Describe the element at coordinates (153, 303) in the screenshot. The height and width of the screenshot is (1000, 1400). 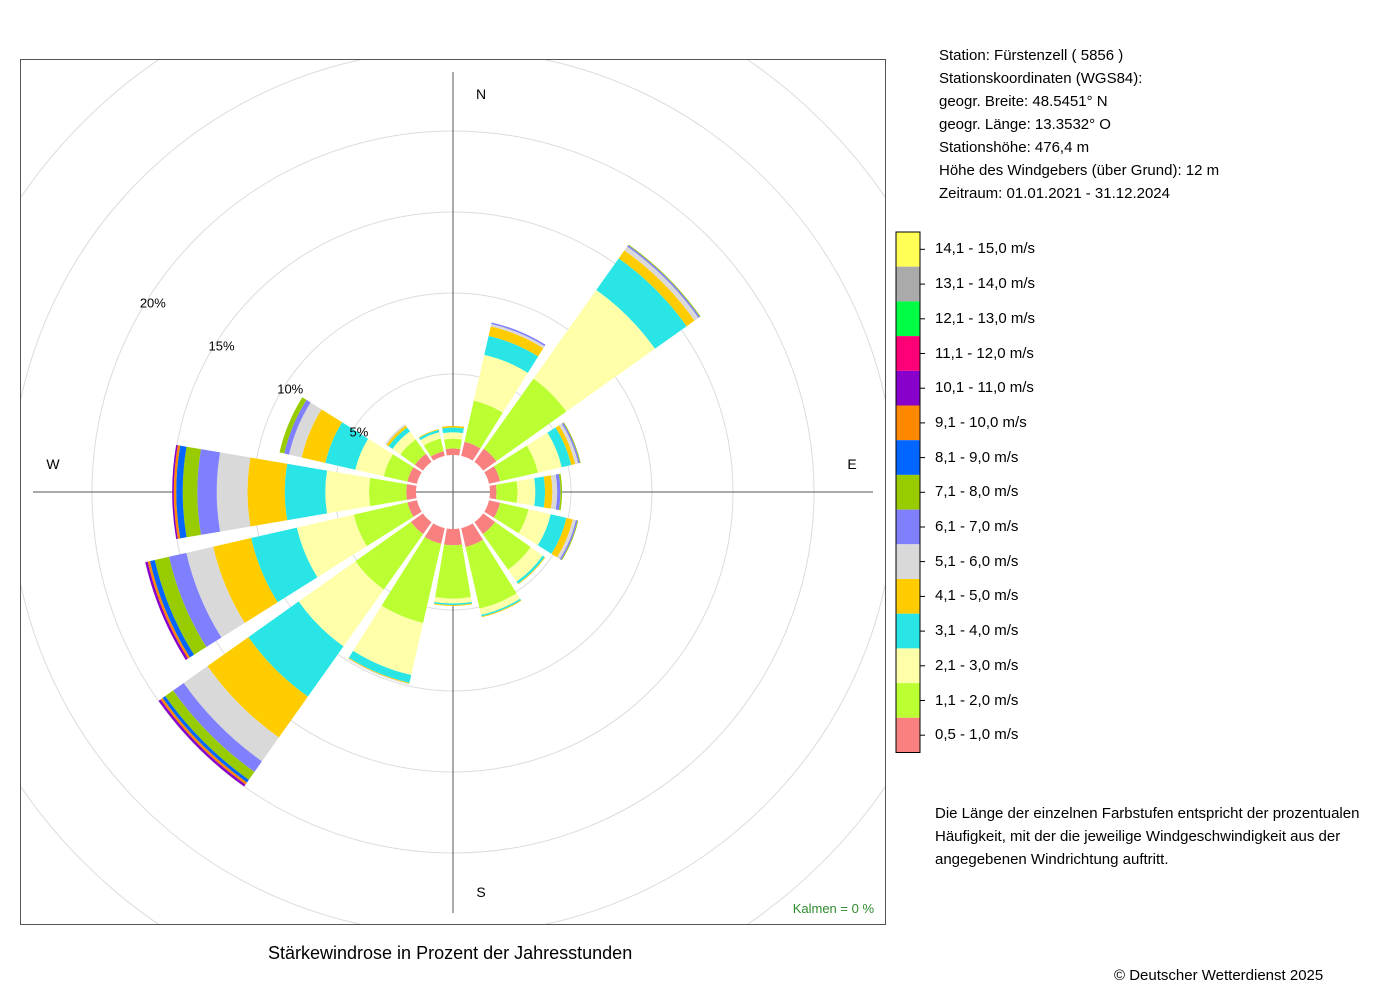
I see `ring-label: 20%` at that location.